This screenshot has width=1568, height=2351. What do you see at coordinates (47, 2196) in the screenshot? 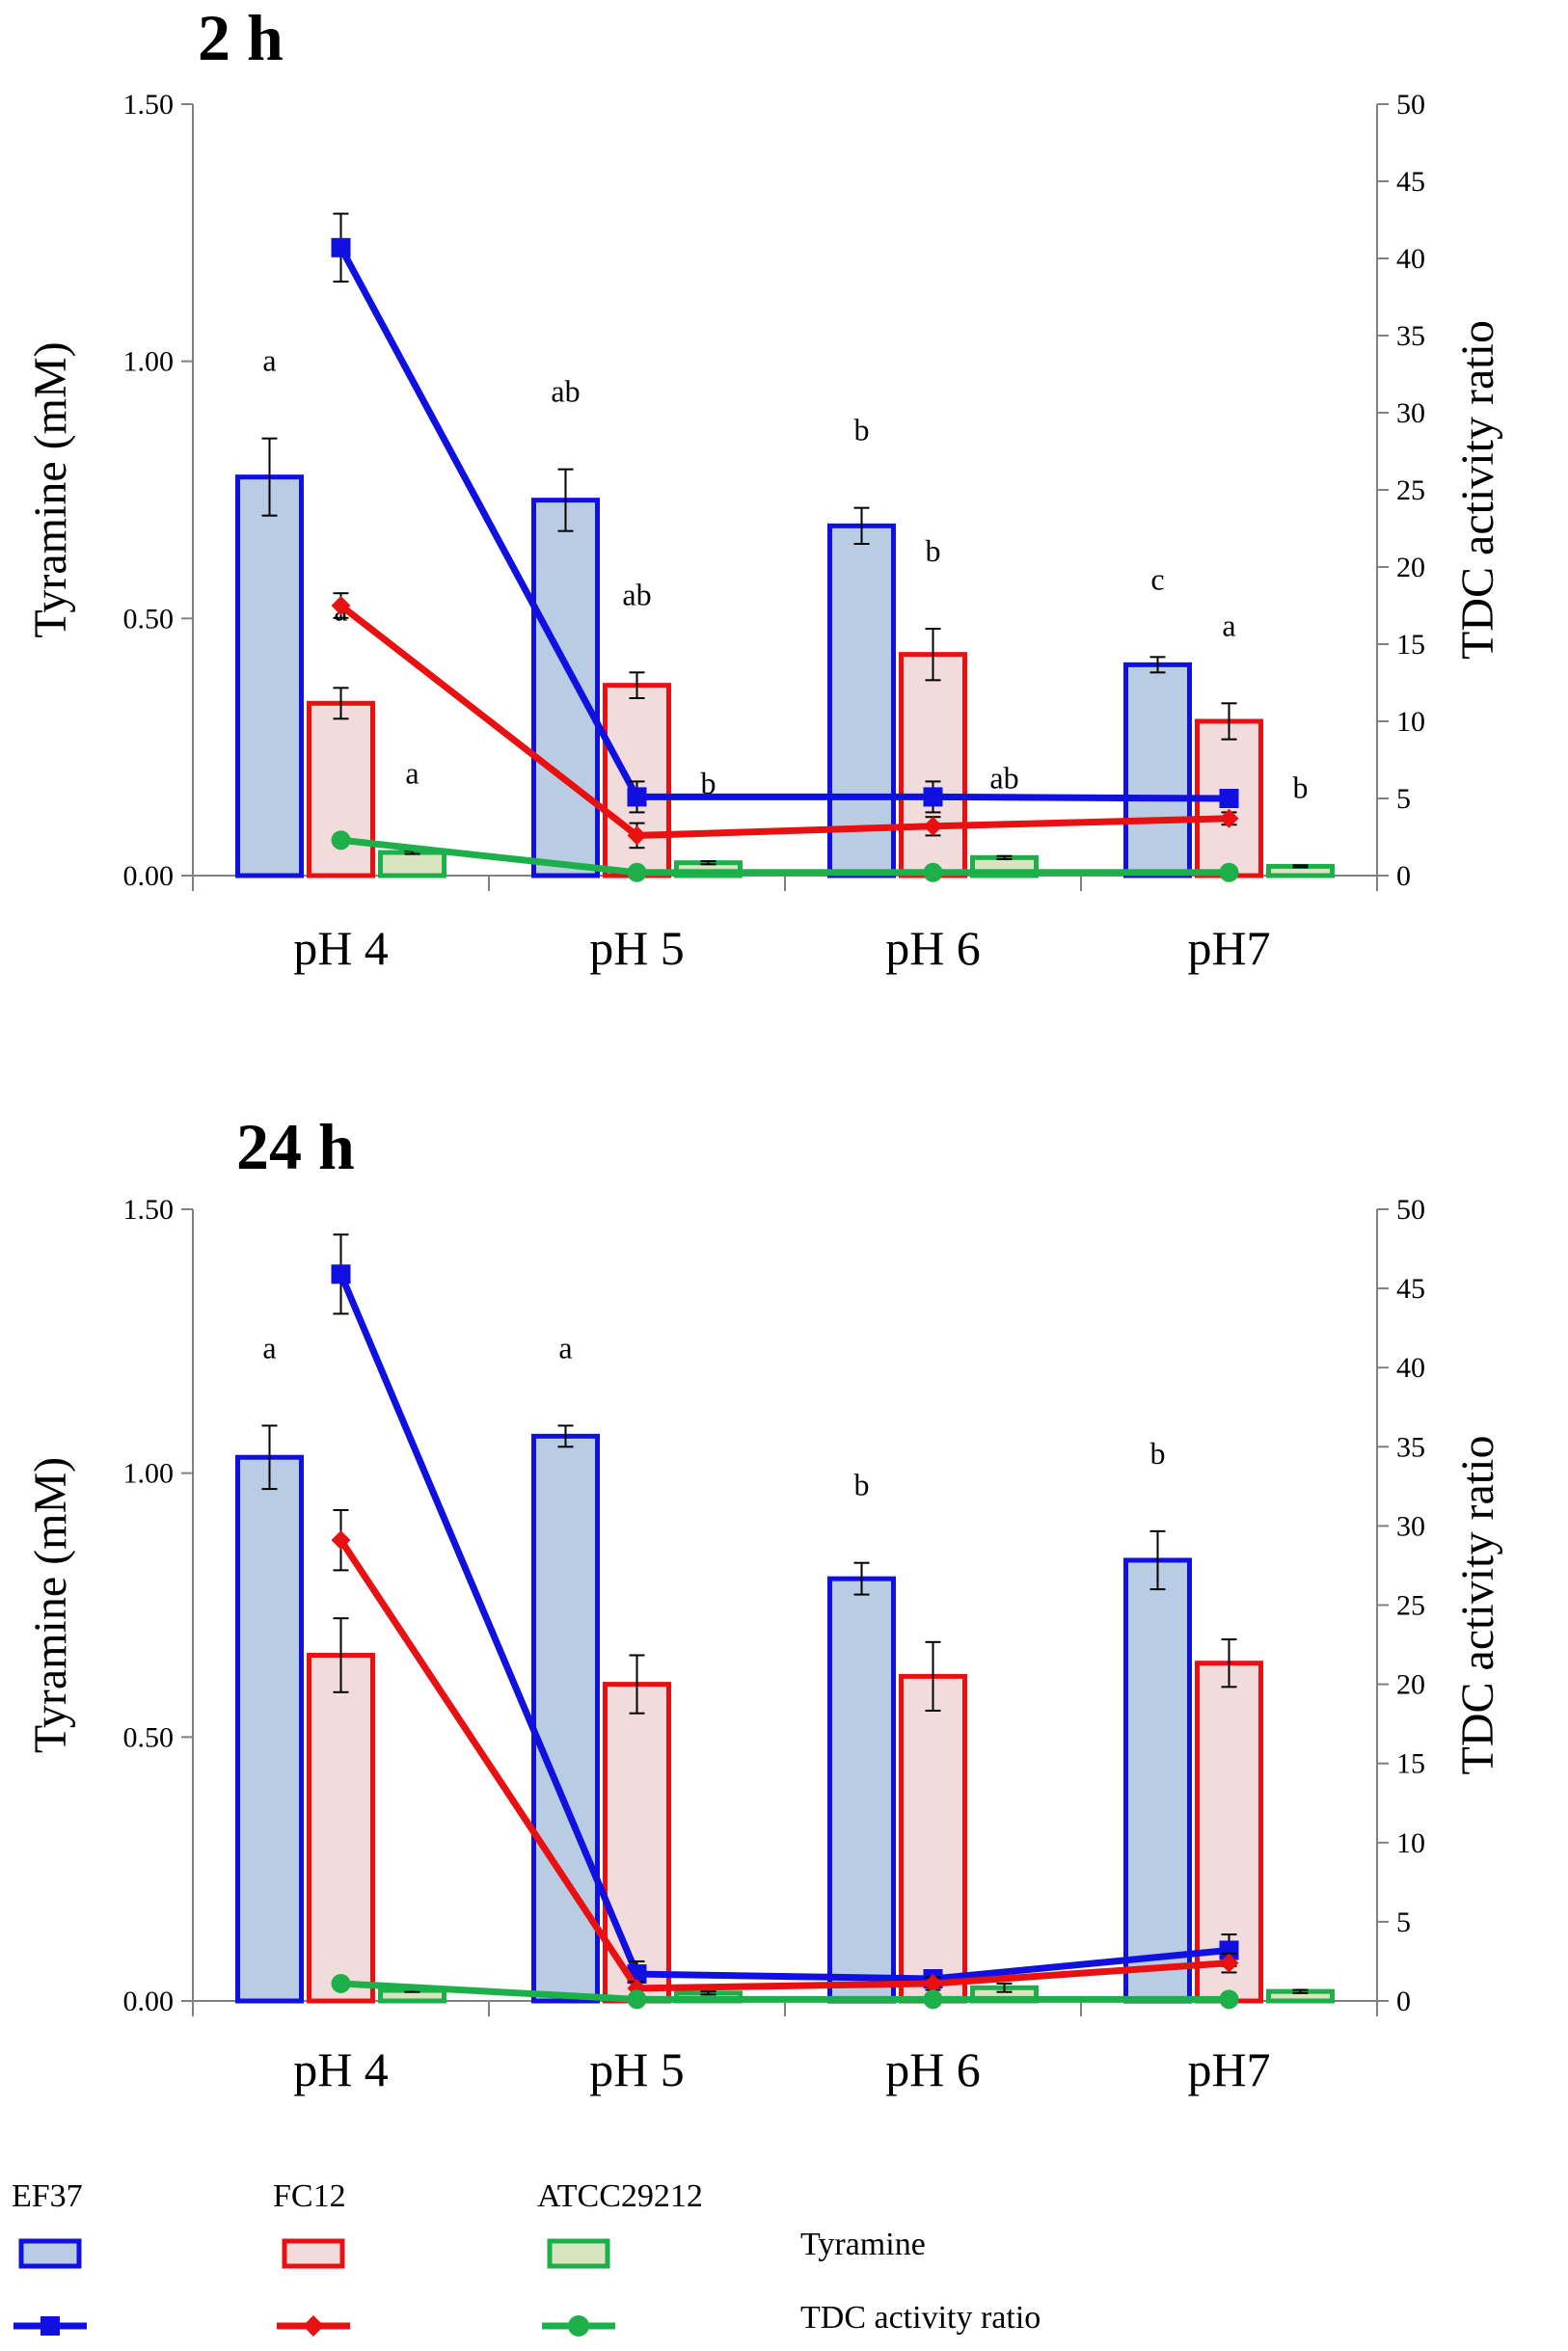
I see `legend-strain-ef37: EF37` at bounding box center [47, 2196].